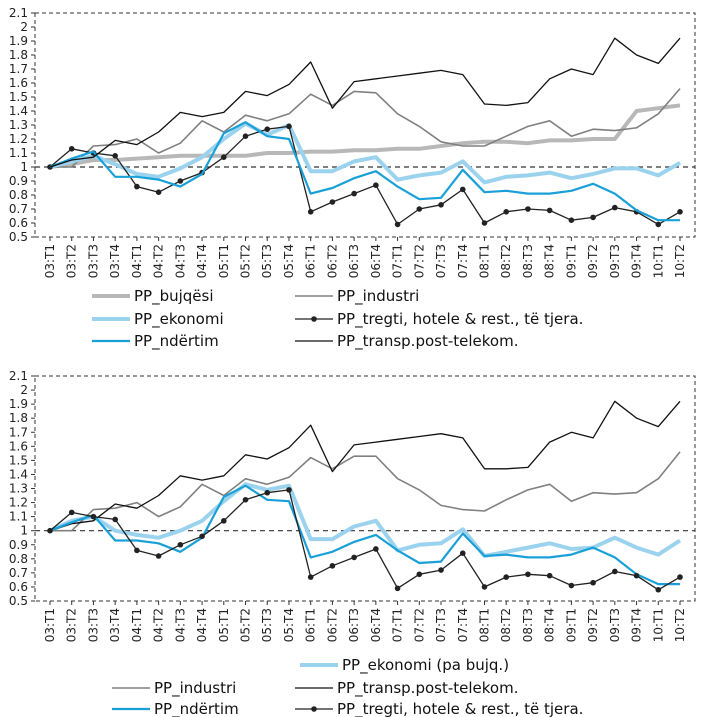 The height and width of the screenshot is (717, 710). What do you see at coordinates (314, 319) in the screenshot?
I see `legend-swatch-marker` at bounding box center [314, 319].